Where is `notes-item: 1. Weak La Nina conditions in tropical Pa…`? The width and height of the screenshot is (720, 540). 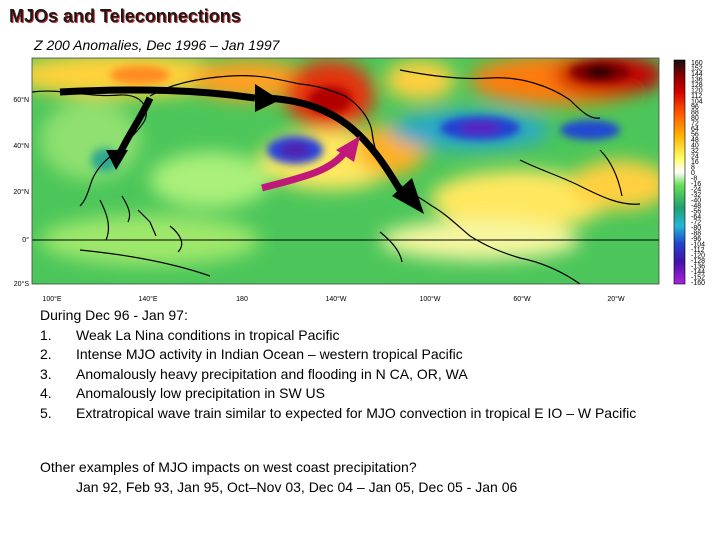
notes-item: 1. Weak La Nina conditions in tropical Pa… is located at coordinates (360, 336).